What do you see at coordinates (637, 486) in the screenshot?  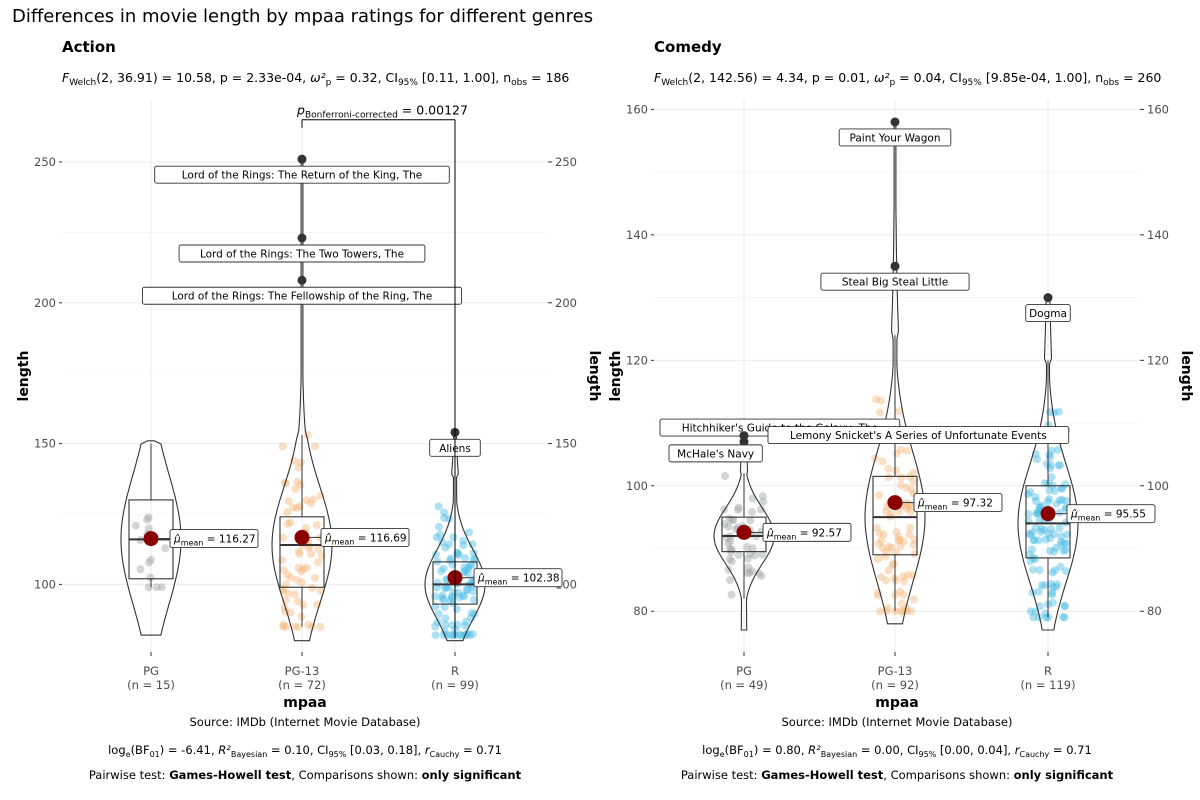 I see `y-tick-label-left: 100` at bounding box center [637, 486].